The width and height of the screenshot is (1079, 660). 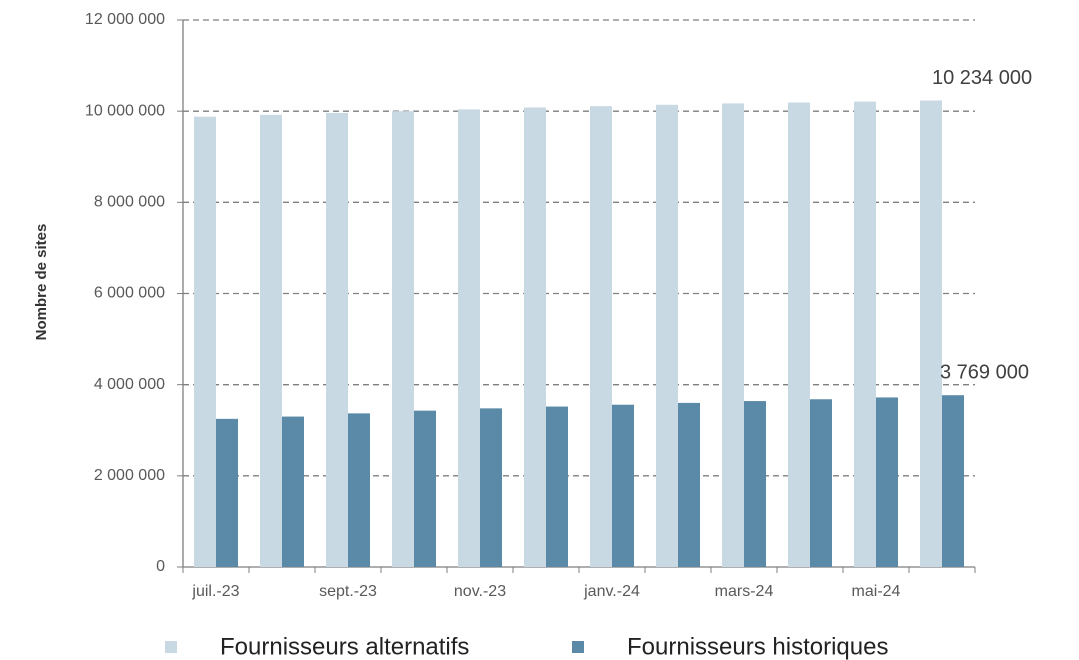 What do you see at coordinates (160, 566) in the screenshot?
I see `y-tick-label: 0` at bounding box center [160, 566].